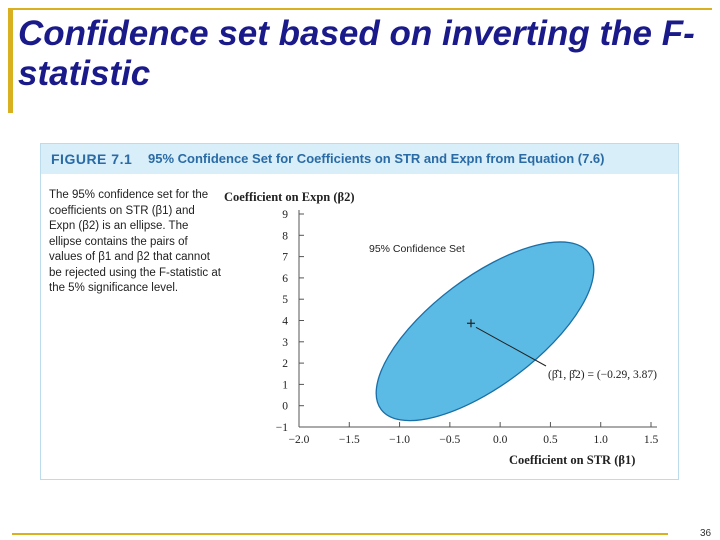 This screenshot has height=540, width=720. What do you see at coordinates (285, 343) in the screenshot?
I see `y-tick-label: 3` at bounding box center [285, 343].